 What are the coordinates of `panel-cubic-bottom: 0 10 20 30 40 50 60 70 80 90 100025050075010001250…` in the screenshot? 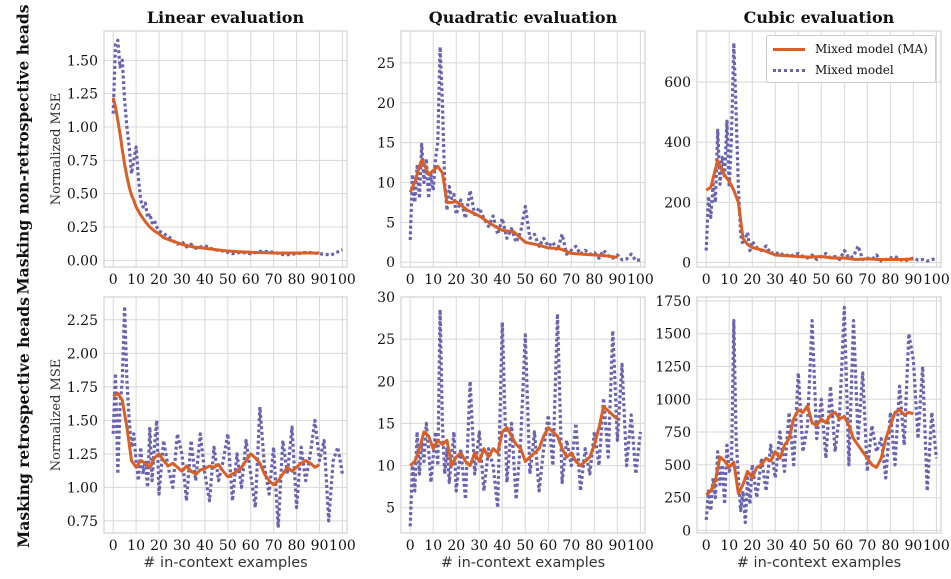 It's located at (802, 432).